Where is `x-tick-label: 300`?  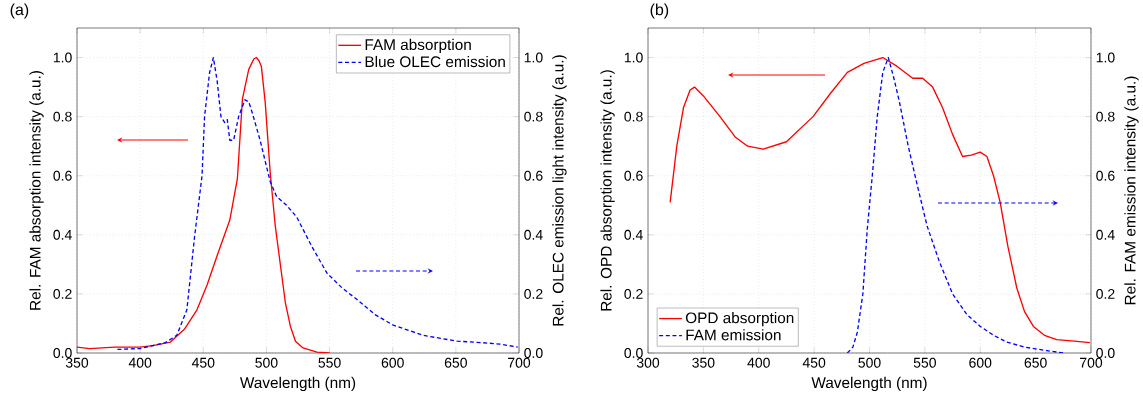 x-tick-label: 300 is located at coordinates (648, 362).